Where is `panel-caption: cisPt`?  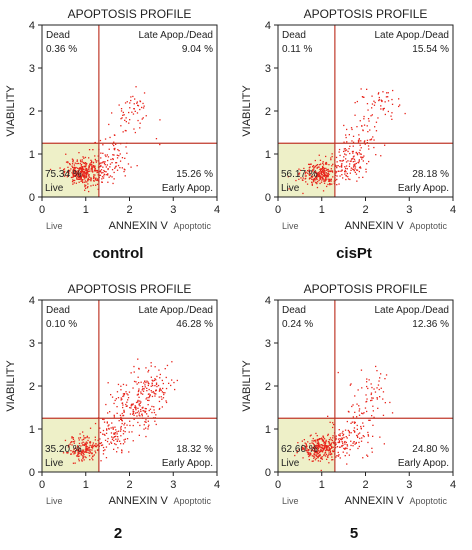
panel-caption: cisPt is located at coordinates (354, 253).